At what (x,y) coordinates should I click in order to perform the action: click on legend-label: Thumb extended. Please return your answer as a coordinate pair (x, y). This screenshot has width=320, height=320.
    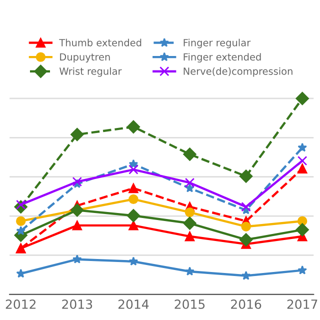
    Looking at the image, I should click on (100, 42).